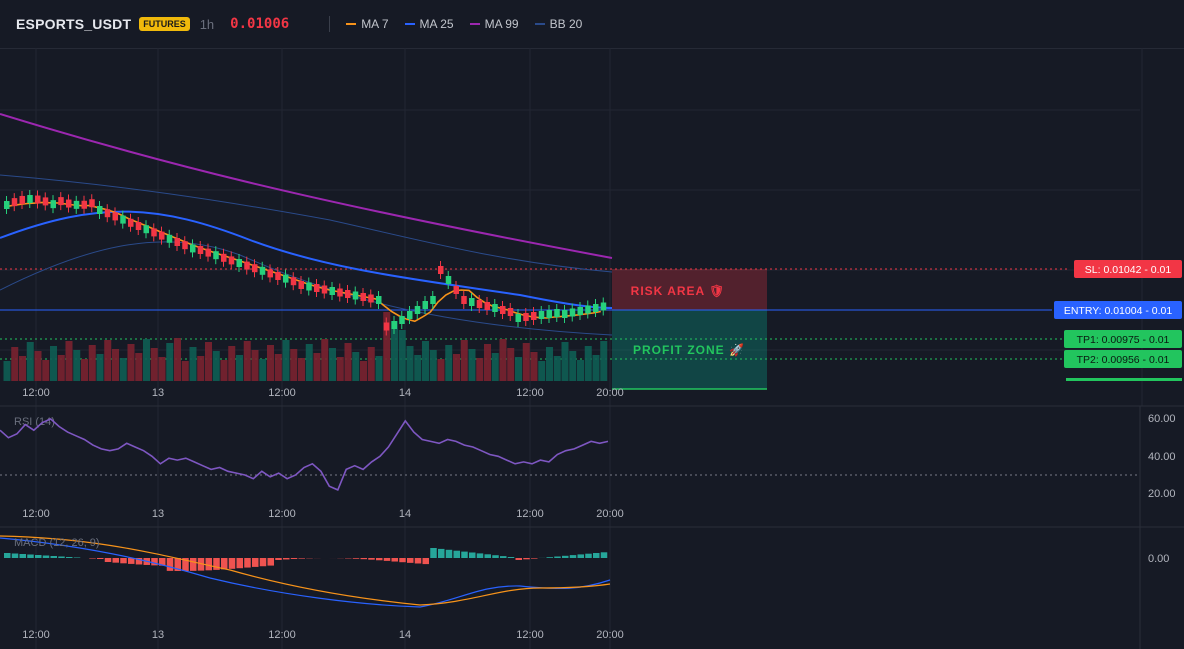 Image resolution: width=1184 pixels, height=649 pixels. I want to click on legend-bb20: BB 20, so click(558, 24).